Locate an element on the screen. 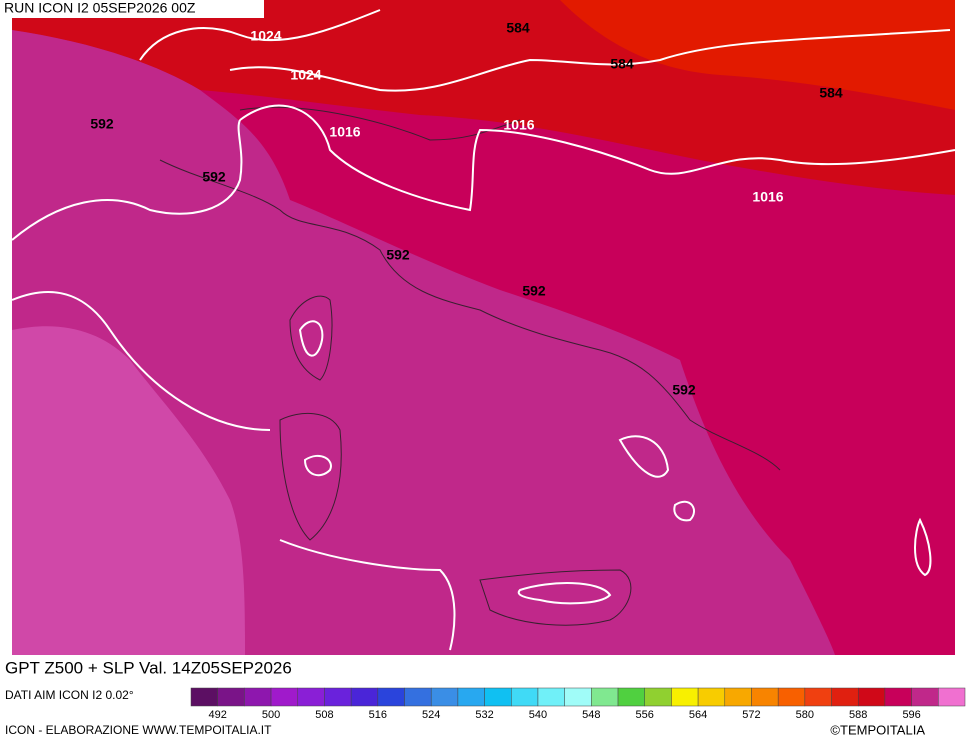 This screenshot has height=745, width=968. colorbar-label: 500 is located at coordinates (271, 715).